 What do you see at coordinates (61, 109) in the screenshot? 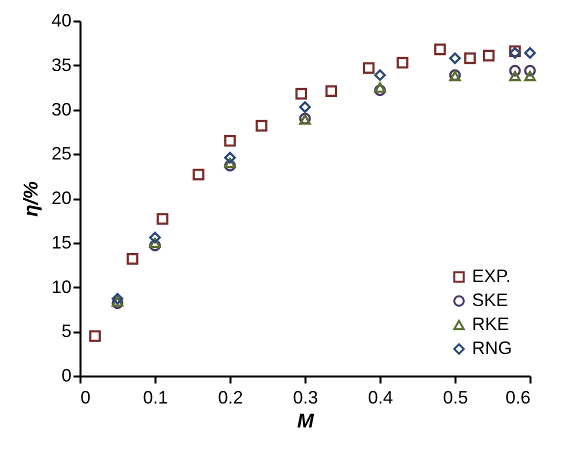
I see `y-tick-label: 30` at bounding box center [61, 109].